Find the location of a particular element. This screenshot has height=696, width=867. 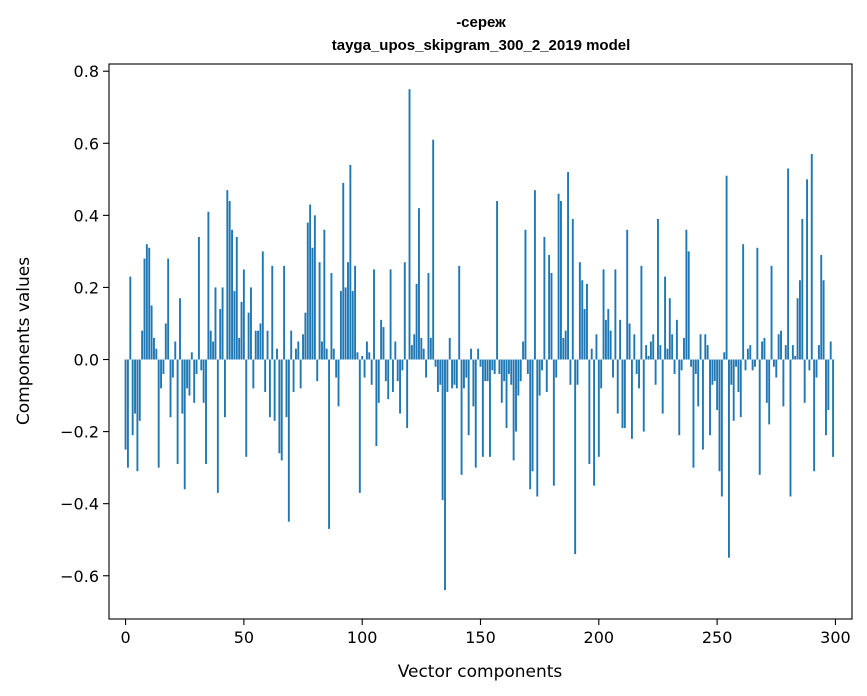

y-tick-label: 0.4 is located at coordinates (86, 215).